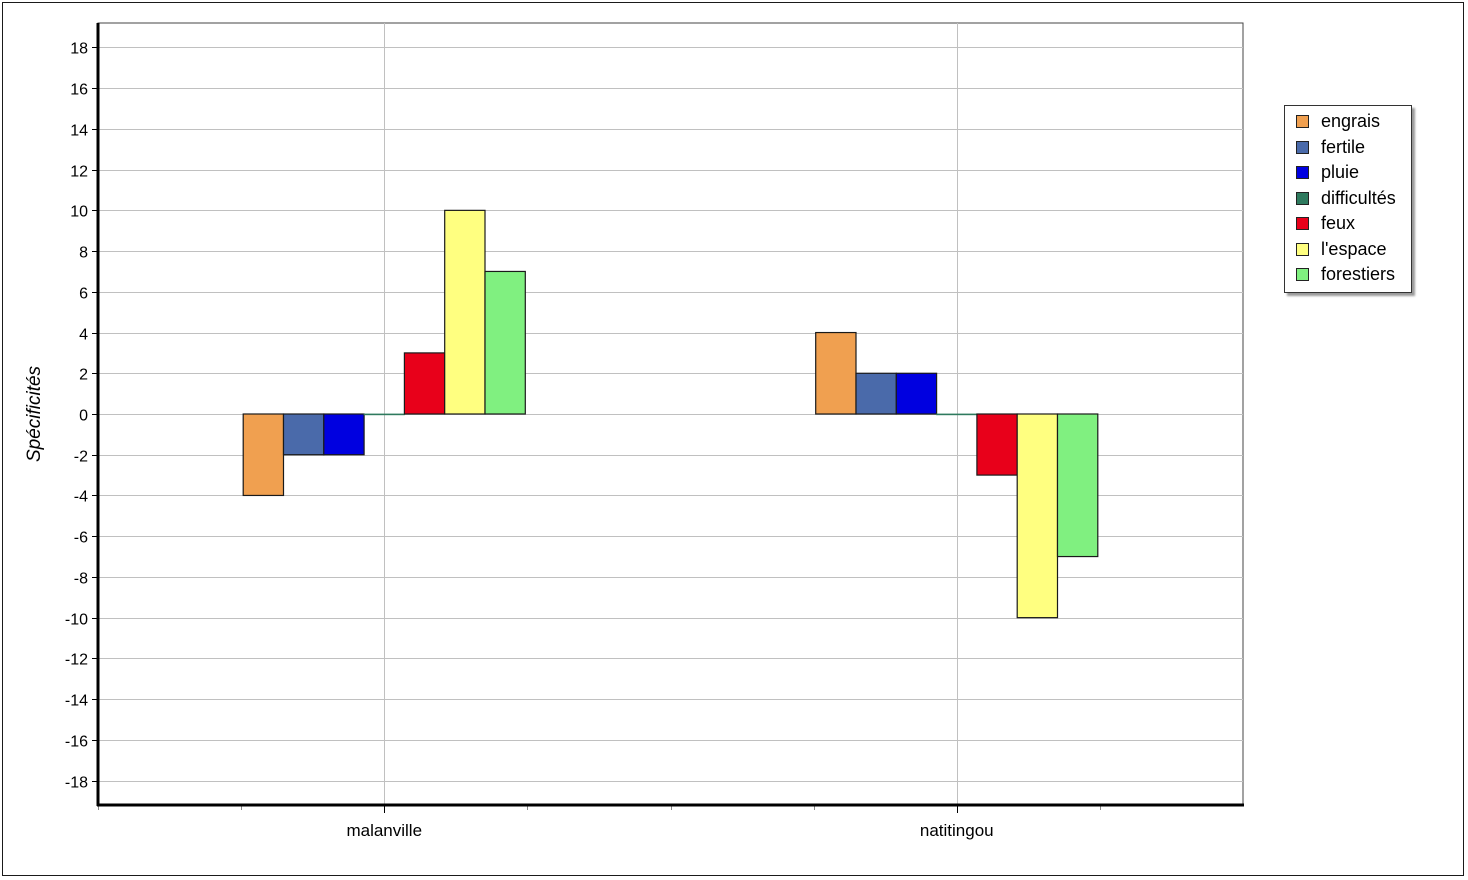 The height and width of the screenshot is (880, 1468). What do you see at coordinates (79, 49) in the screenshot?
I see `y-tick-label: 18` at bounding box center [79, 49].